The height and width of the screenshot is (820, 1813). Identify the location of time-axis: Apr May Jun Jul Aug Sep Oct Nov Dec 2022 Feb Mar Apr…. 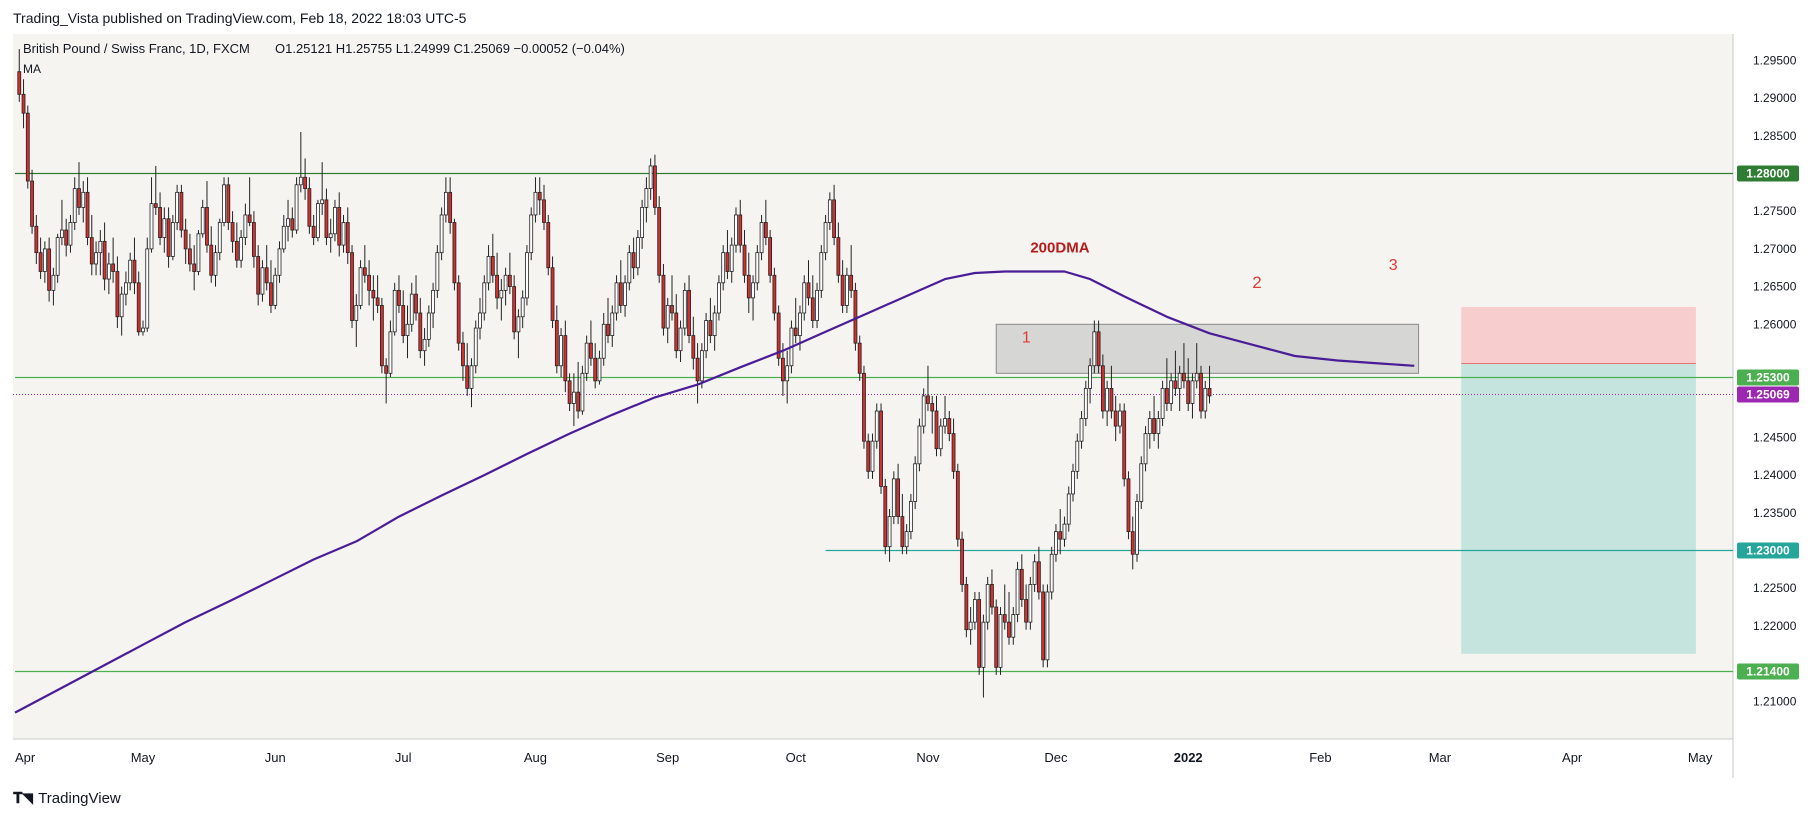
(864, 757).